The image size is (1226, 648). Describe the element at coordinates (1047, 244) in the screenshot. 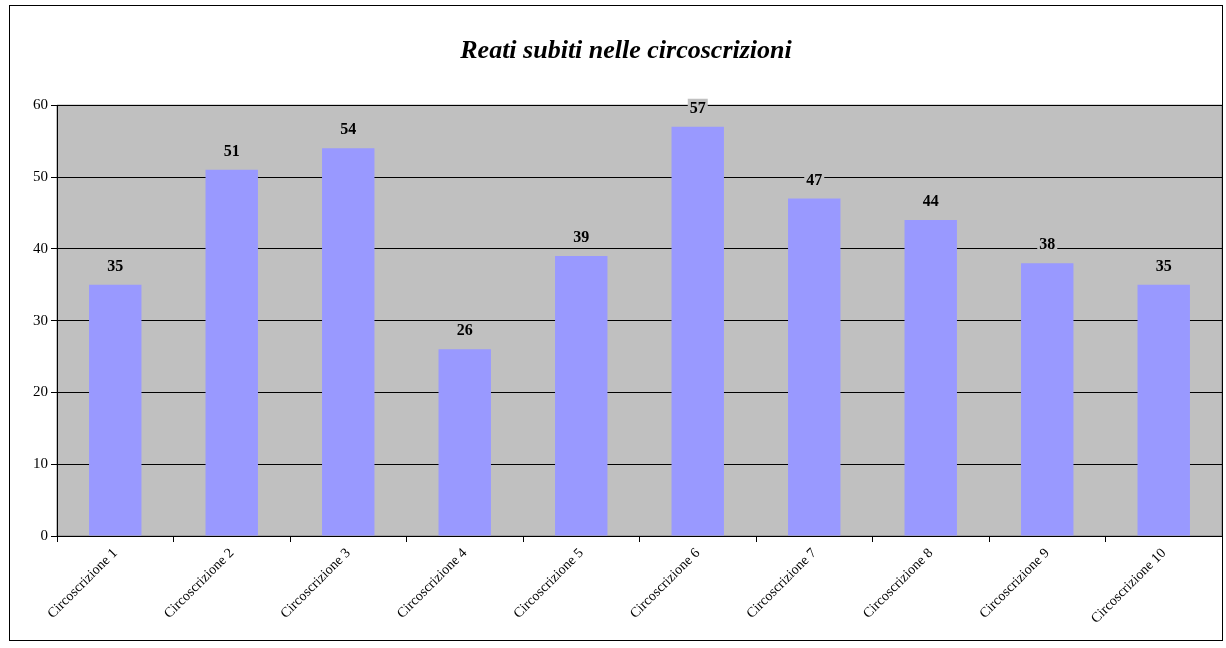

I see `data-label: 38` at that location.